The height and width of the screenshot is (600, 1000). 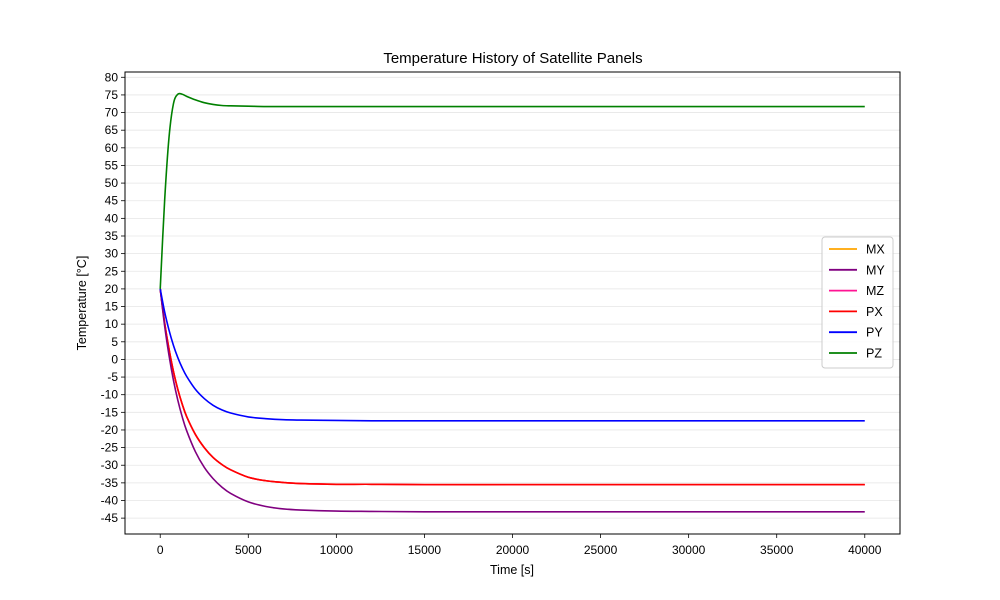 What do you see at coordinates (112, 130) in the screenshot?
I see `y-tick-label: 65` at bounding box center [112, 130].